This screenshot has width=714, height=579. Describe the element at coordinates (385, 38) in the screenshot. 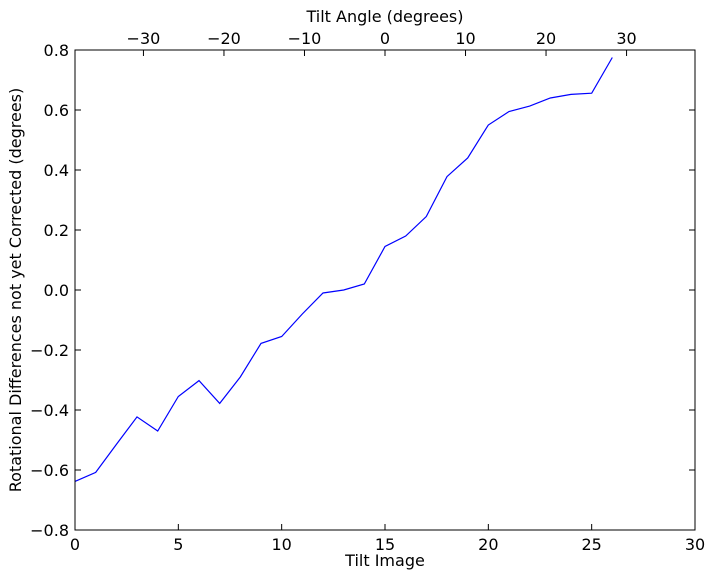

I see `top-x-tick-label: 0` at that location.